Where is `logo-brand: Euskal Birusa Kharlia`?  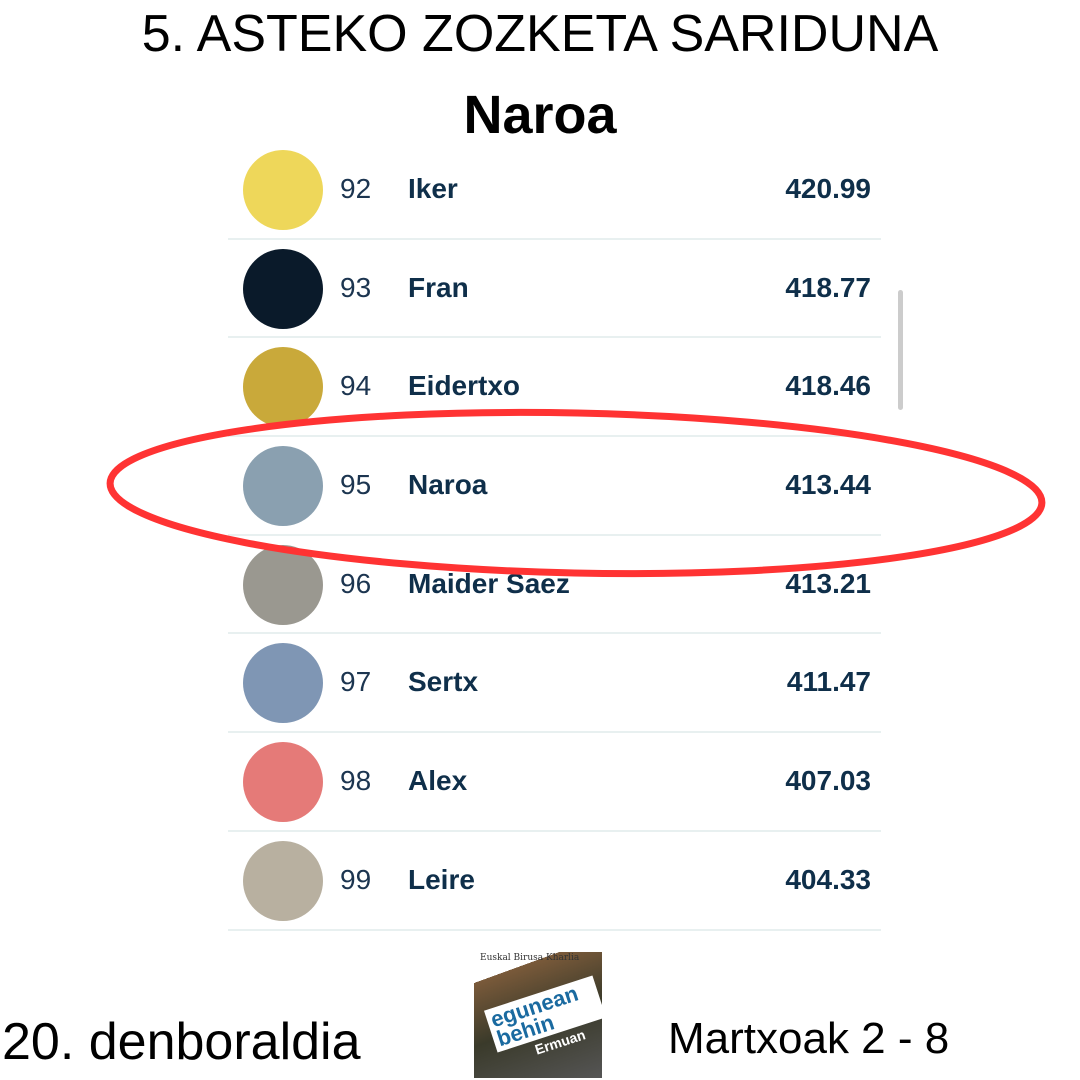
logo-brand: Euskal Birusa Kharlia is located at coordinates (530, 958).